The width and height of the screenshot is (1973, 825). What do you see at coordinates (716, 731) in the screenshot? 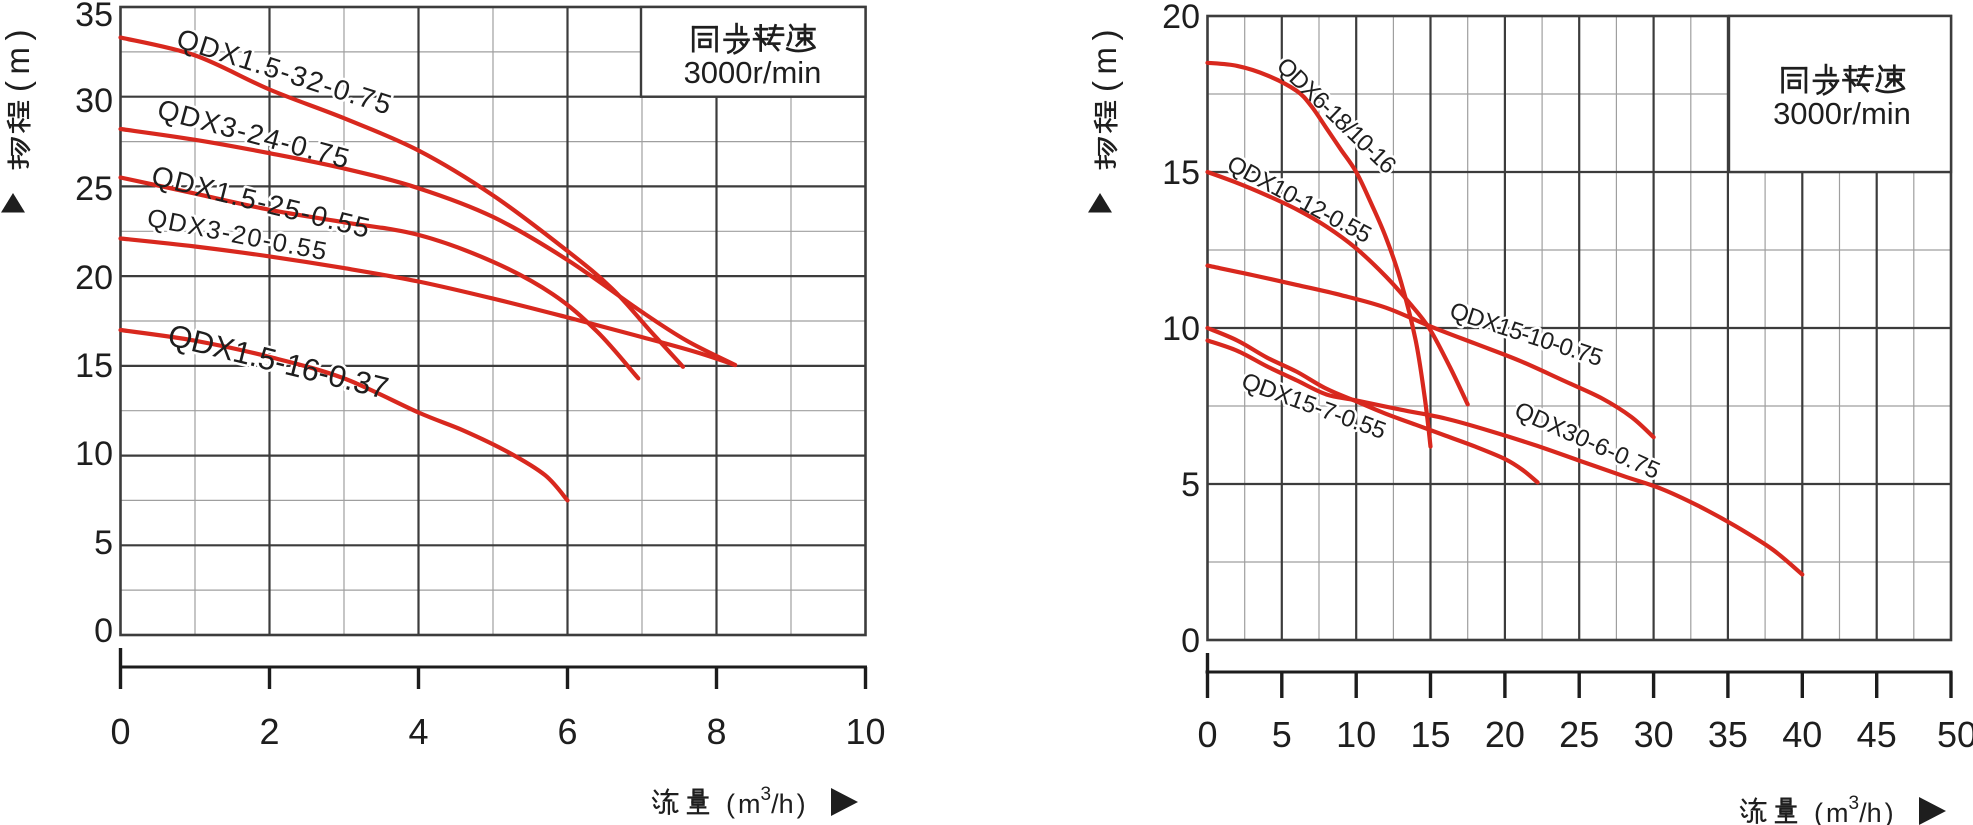
I see `svg-text: 8` at bounding box center [716, 731].